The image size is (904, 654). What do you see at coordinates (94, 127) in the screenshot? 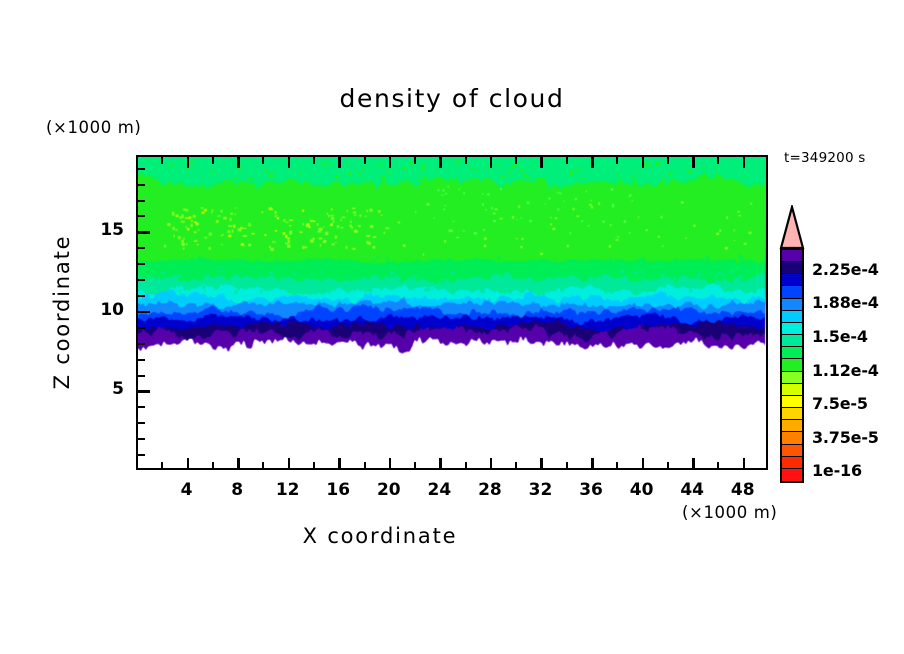
I see `y-axis-units-label: (×1000 m)` at bounding box center [94, 127].